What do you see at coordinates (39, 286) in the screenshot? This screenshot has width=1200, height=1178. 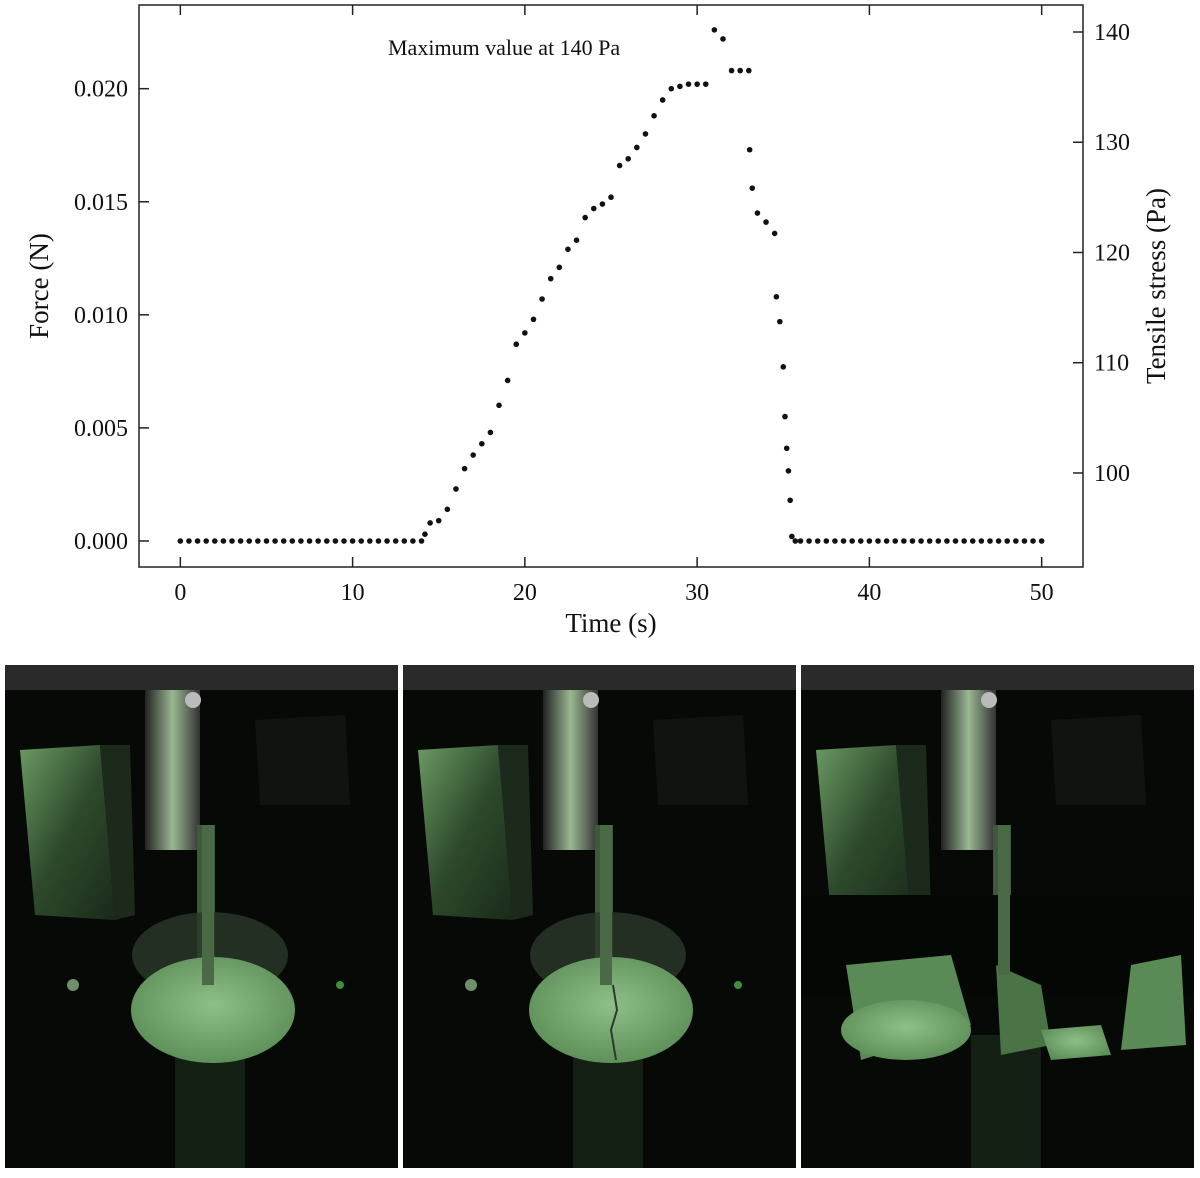 I see `y-axis-label: Force (N)` at bounding box center [39, 286].